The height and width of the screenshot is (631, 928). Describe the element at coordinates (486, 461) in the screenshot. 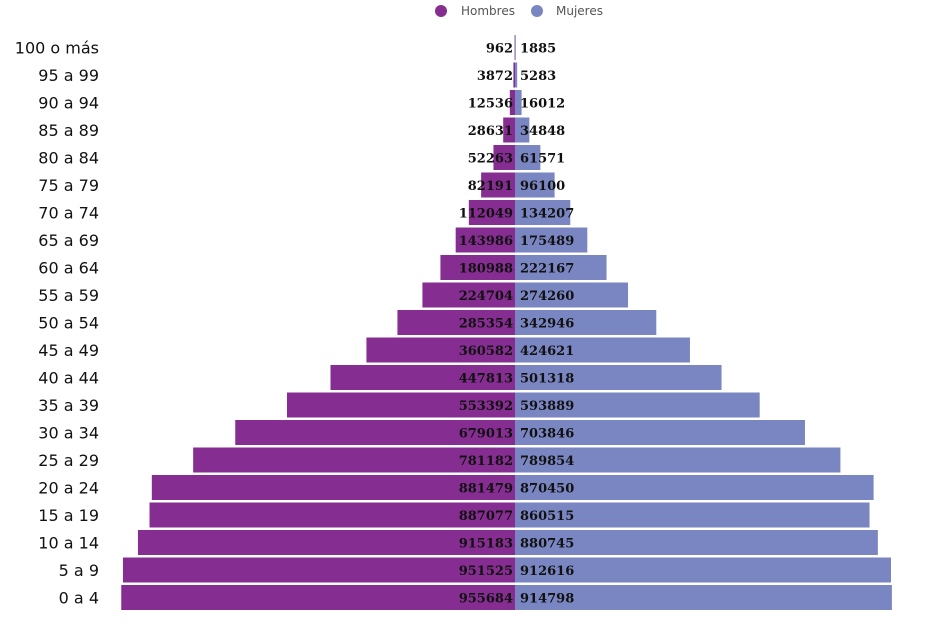

I see `value-label-hombres: 781182` at that location.